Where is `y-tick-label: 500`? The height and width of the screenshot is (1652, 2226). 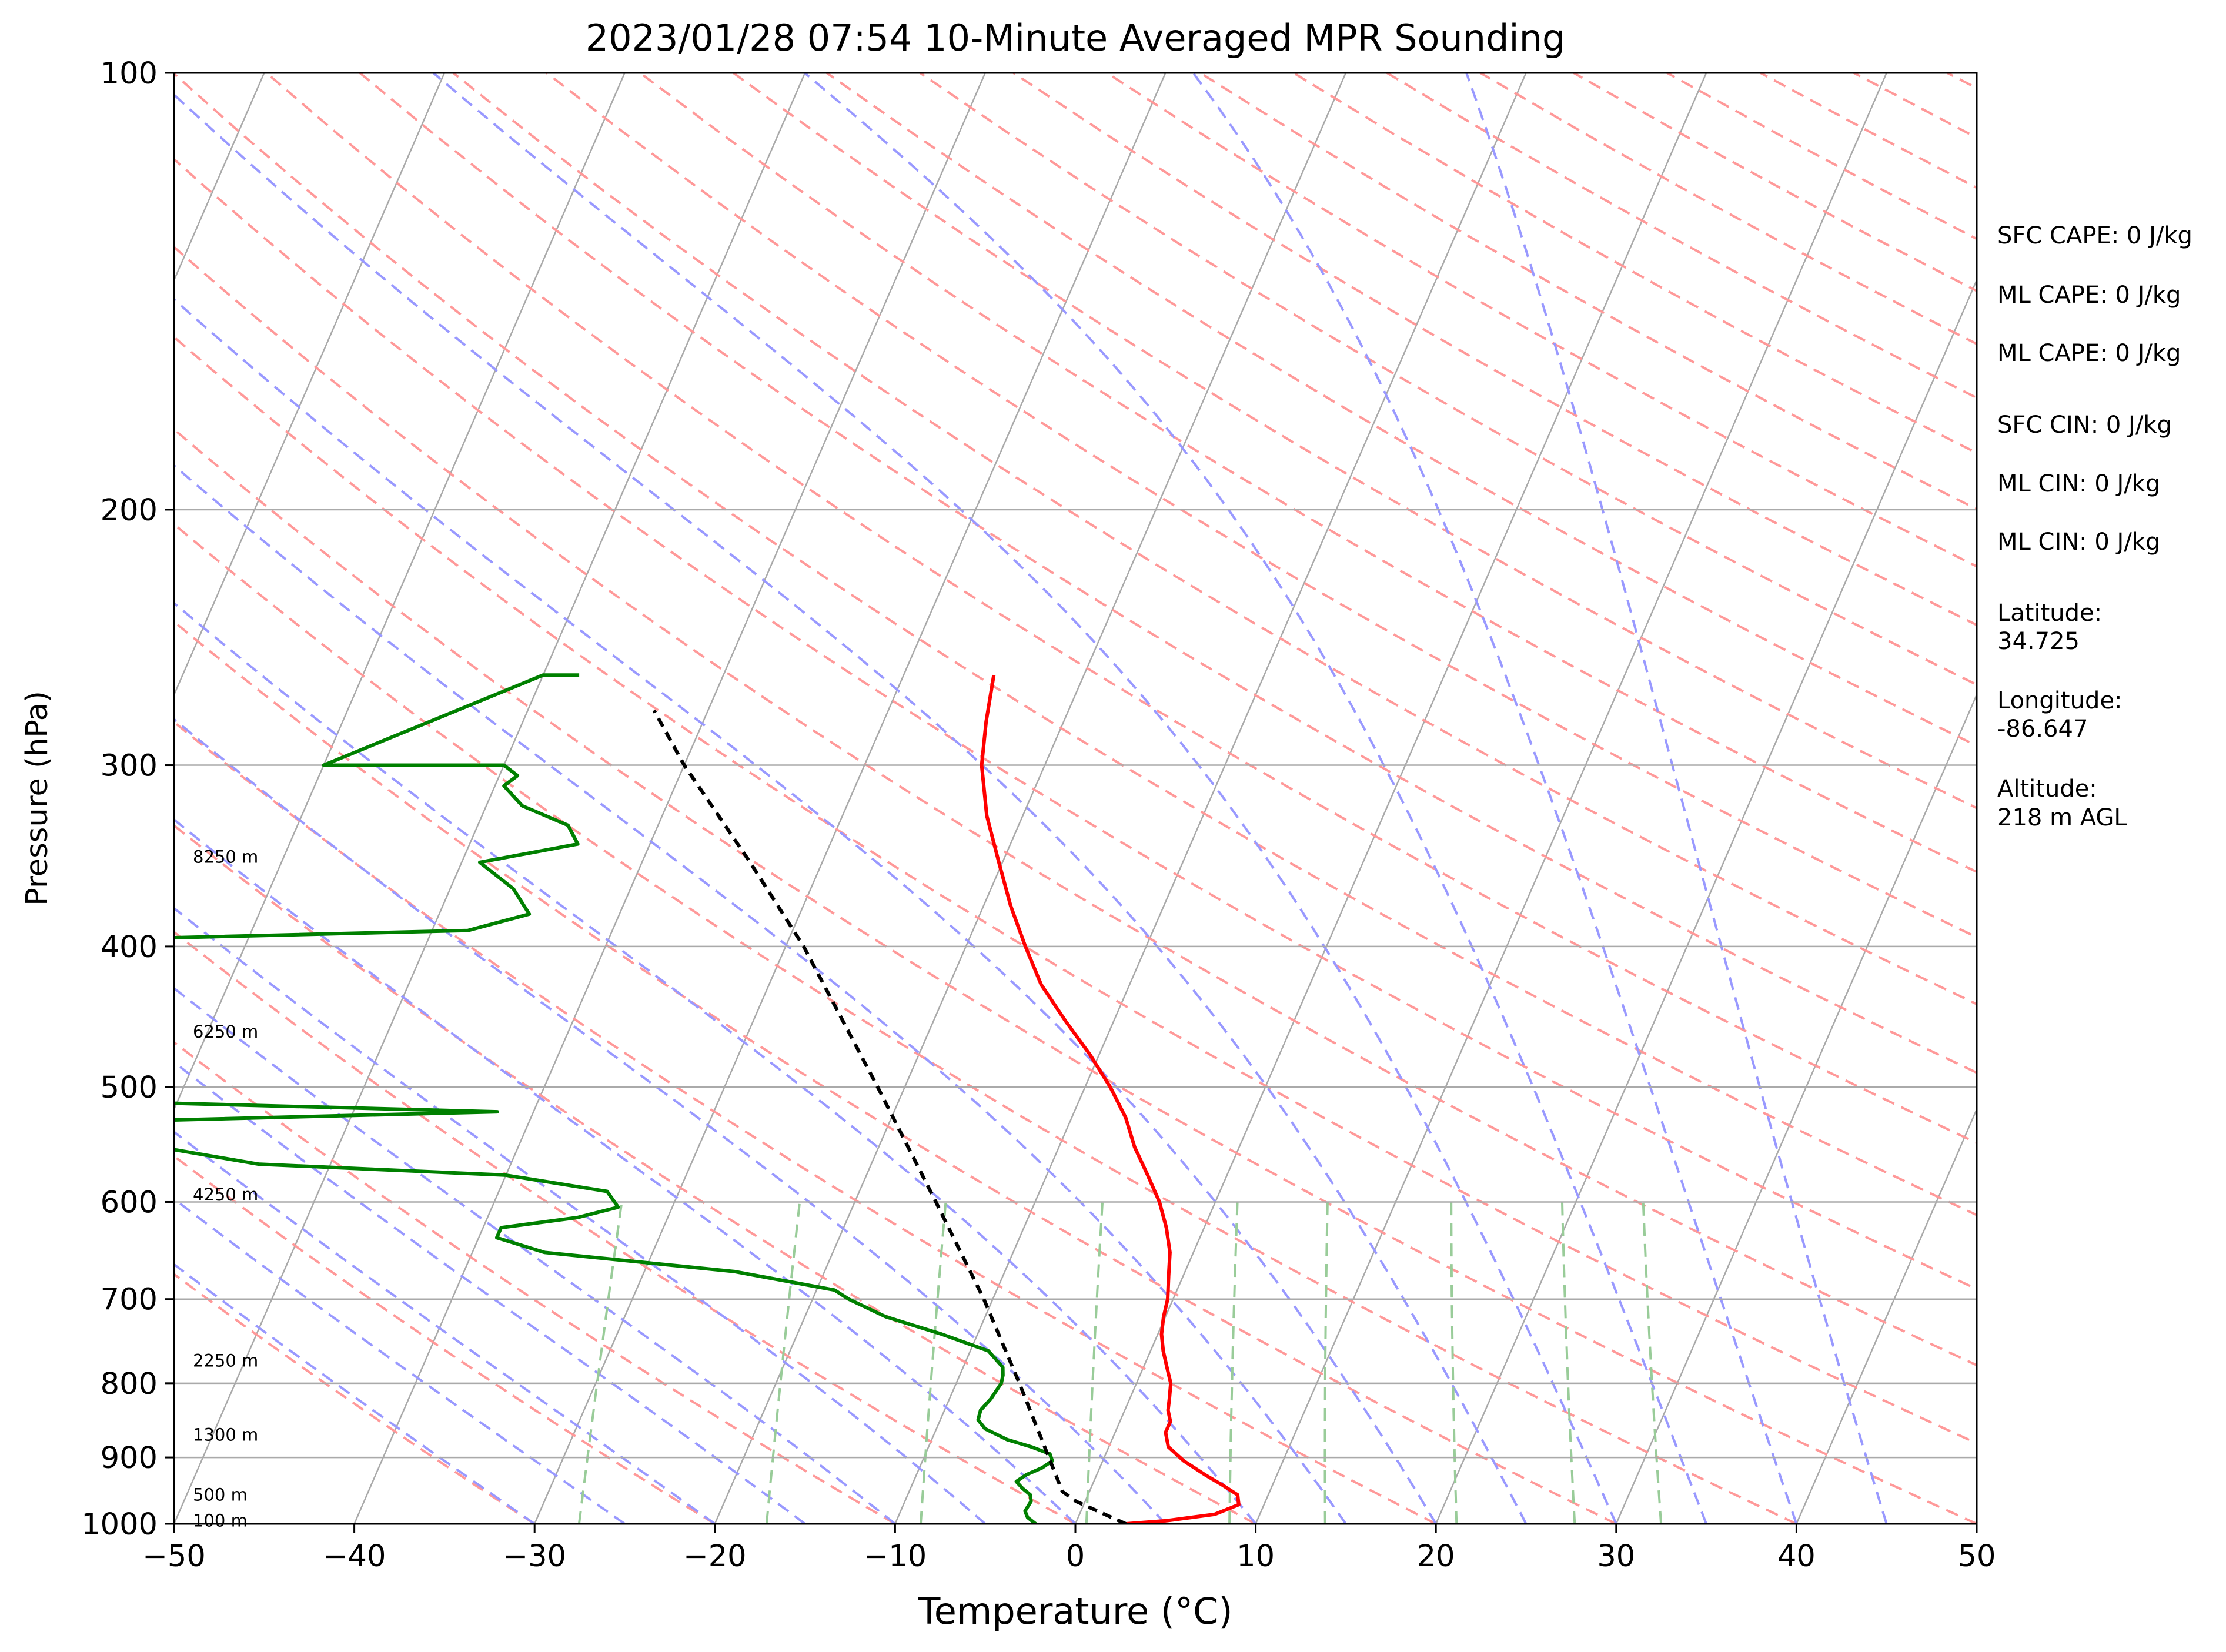
y-tick-label: 500 is located at coordinates (129, 1088).